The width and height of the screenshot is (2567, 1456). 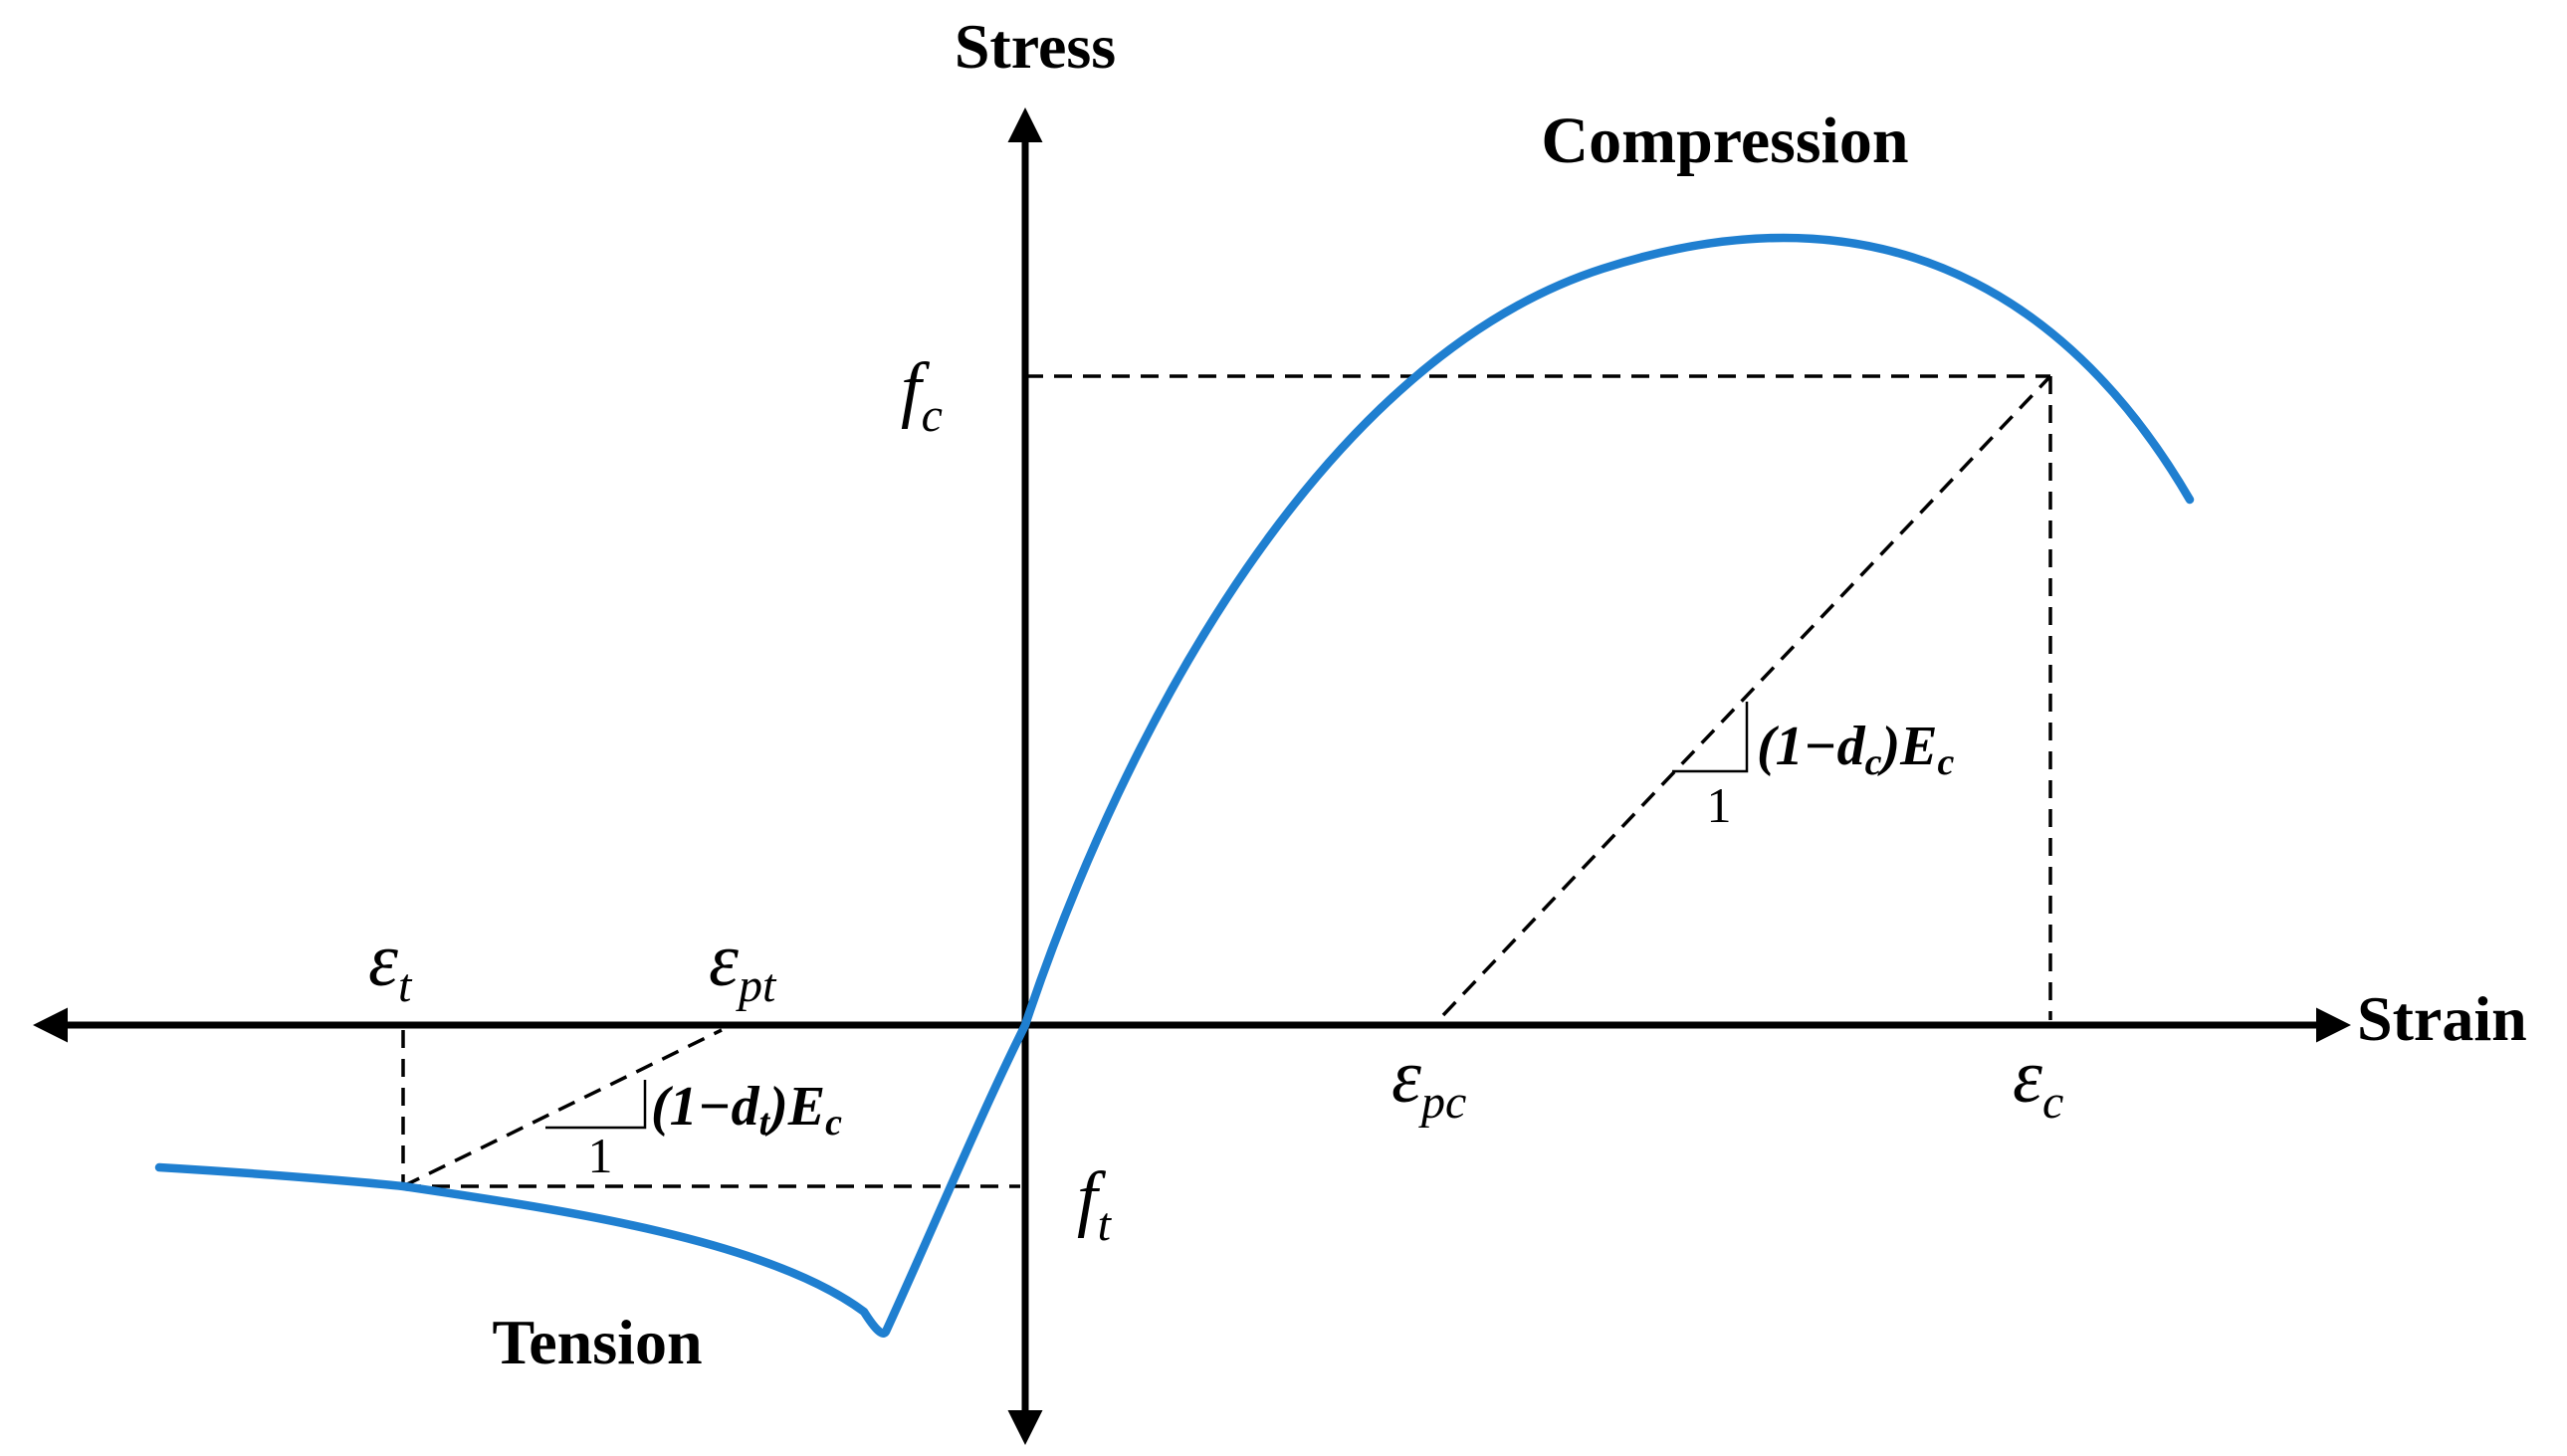 I want to click on compression-slope-unit: 1, so click(x=1719, y=805).